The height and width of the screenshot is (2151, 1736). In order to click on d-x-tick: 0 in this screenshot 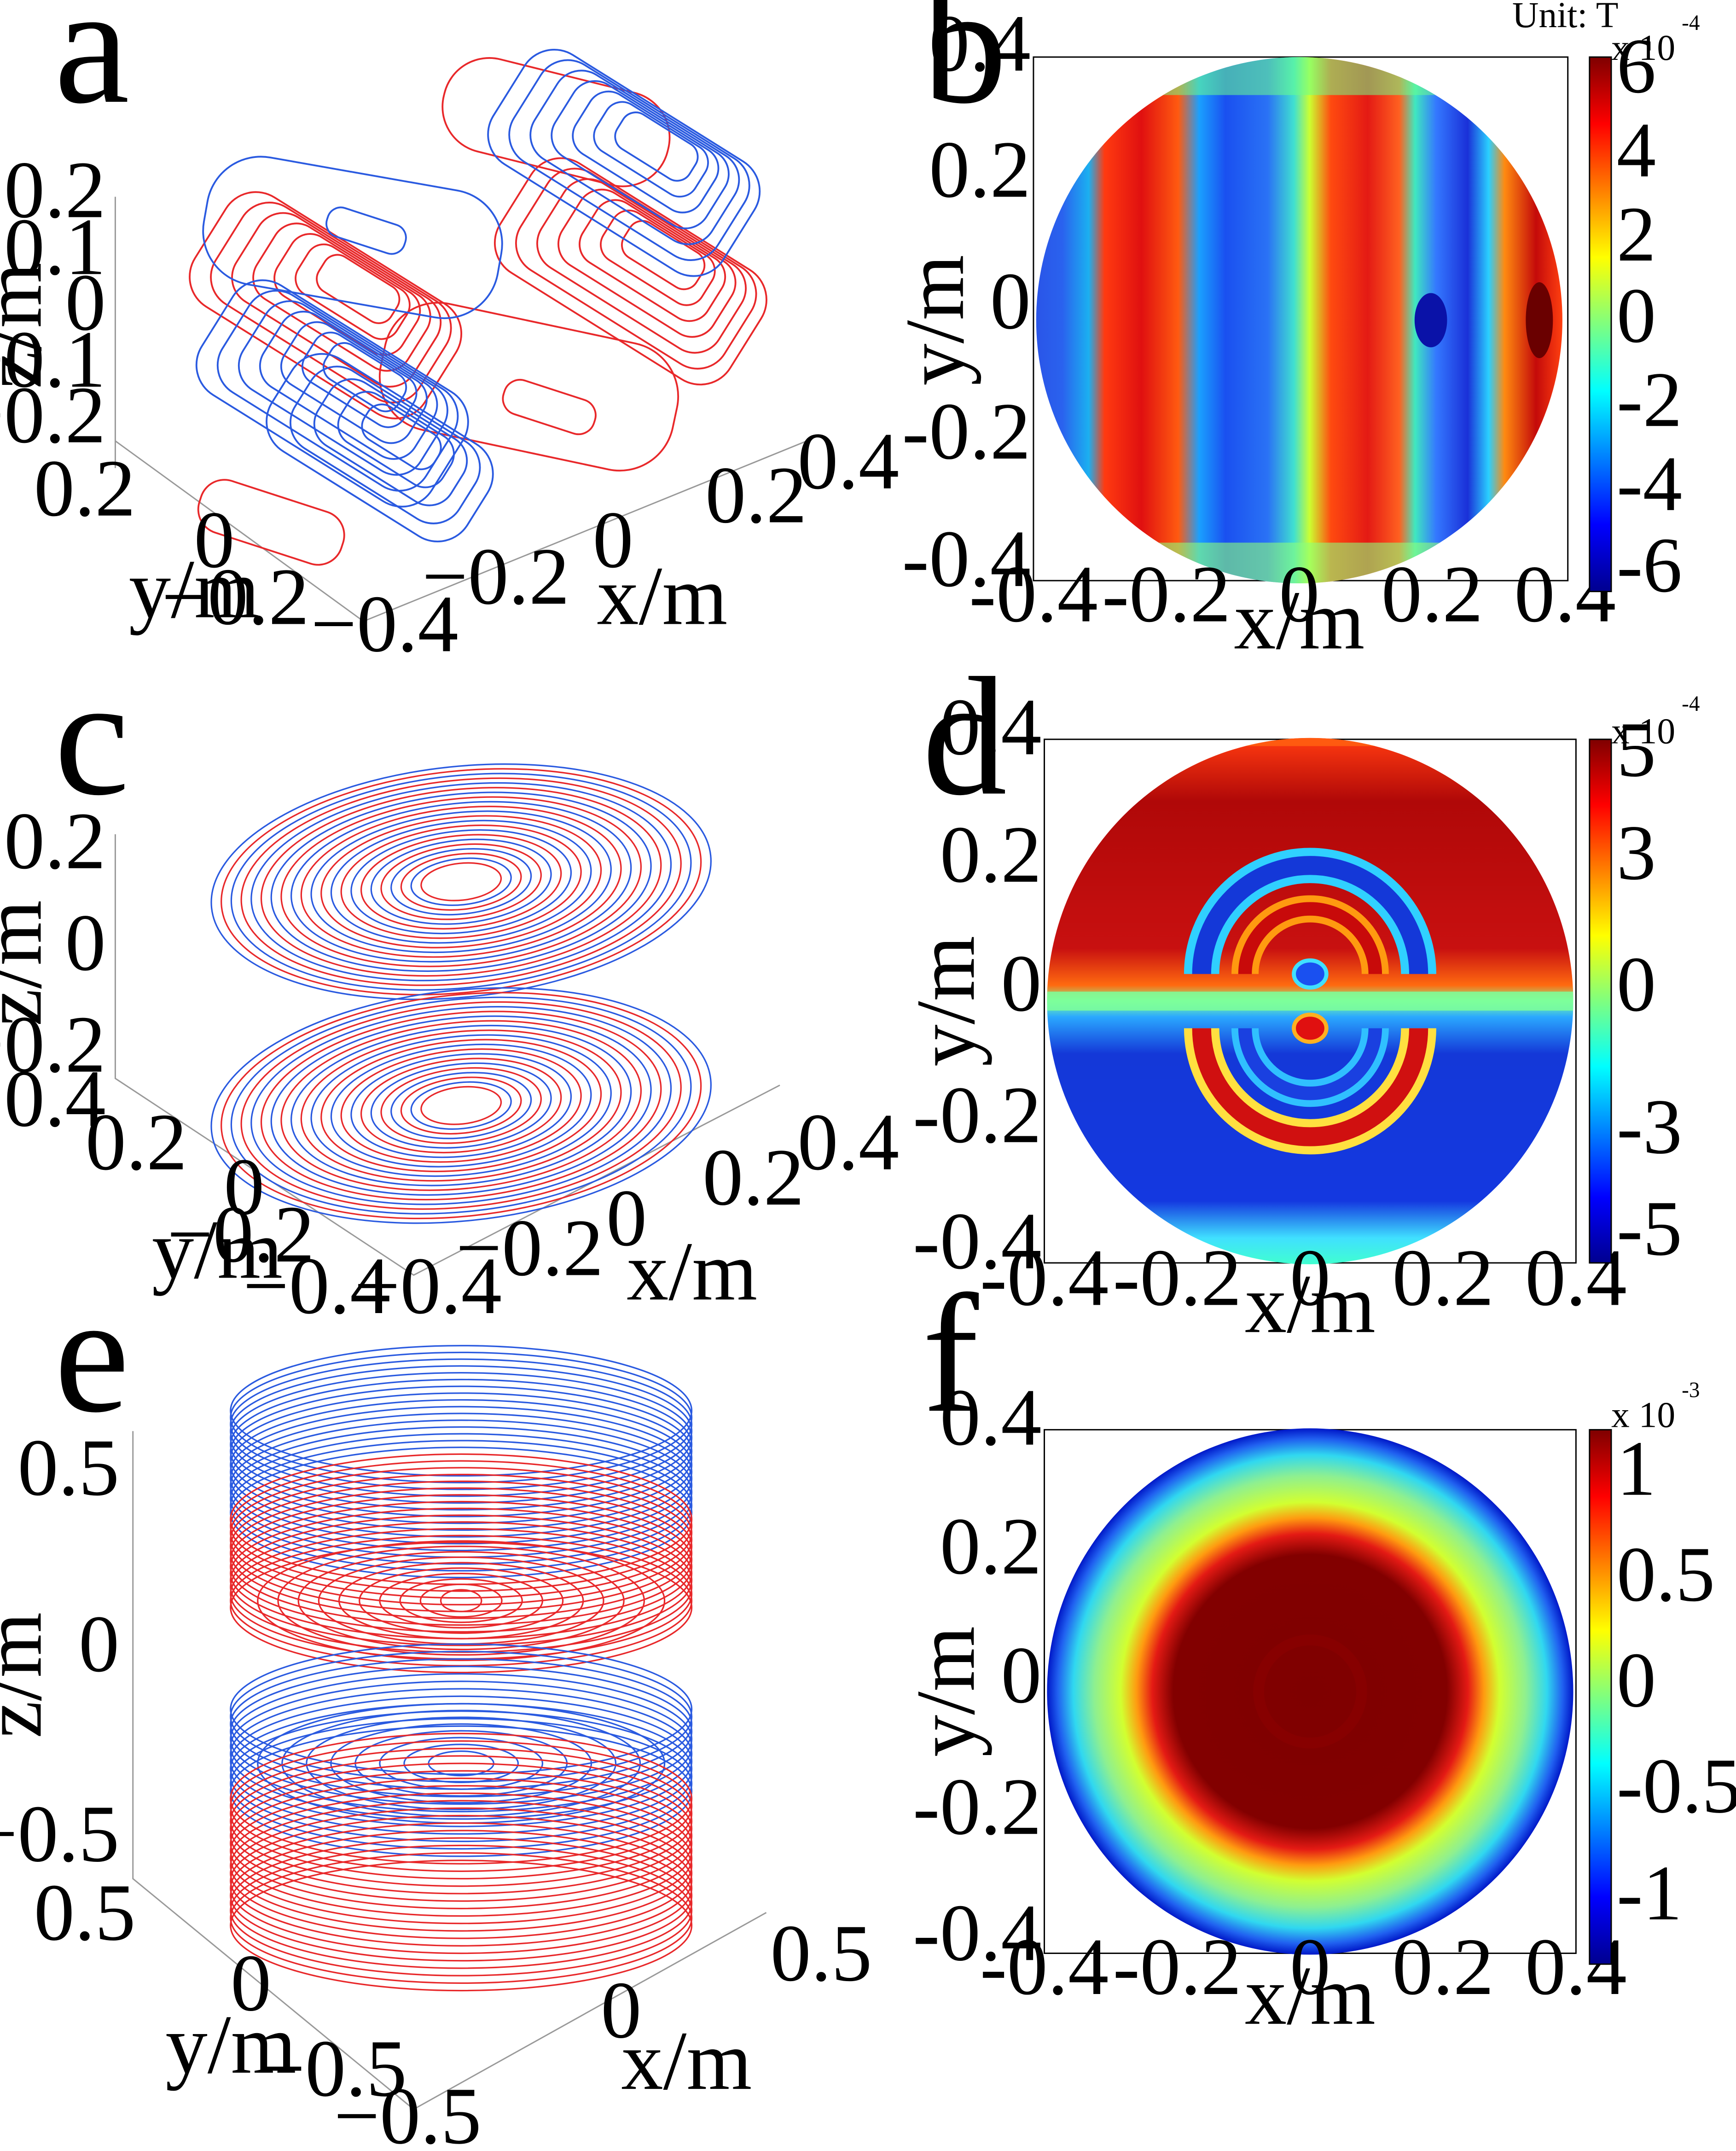, I will do `click(1310, 1278)`.